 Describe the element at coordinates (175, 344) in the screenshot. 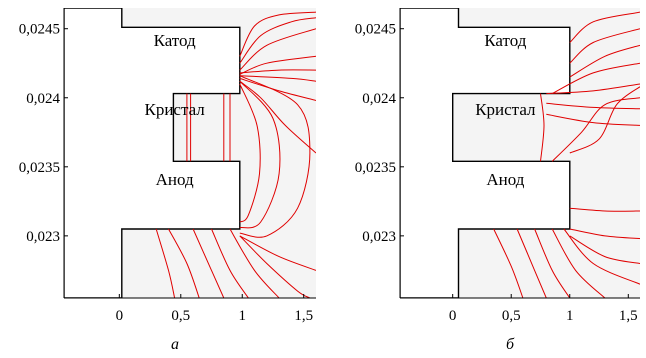

I see `panel-caption: а` at that location.